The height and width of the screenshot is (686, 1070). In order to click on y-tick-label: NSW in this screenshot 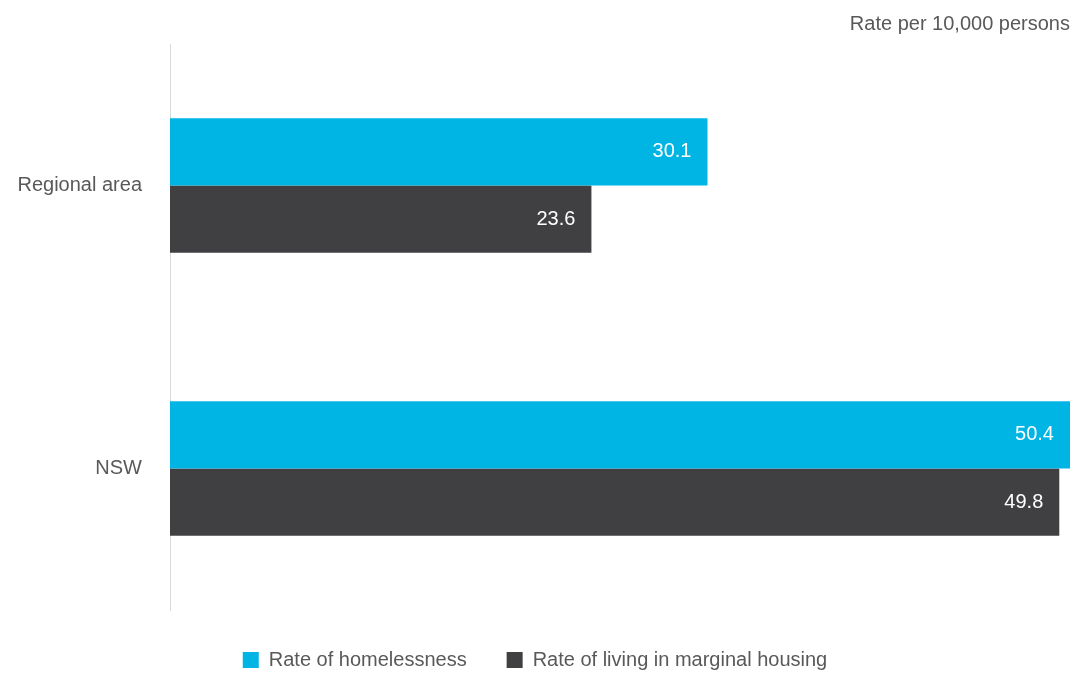, I will do `click(119, 467)`.